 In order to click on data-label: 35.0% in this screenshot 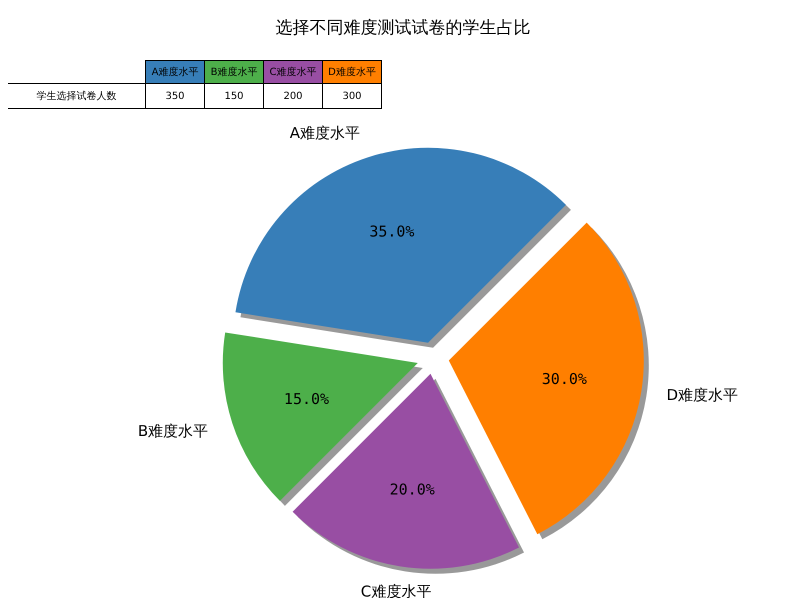, I will do `click(391, 231)`.